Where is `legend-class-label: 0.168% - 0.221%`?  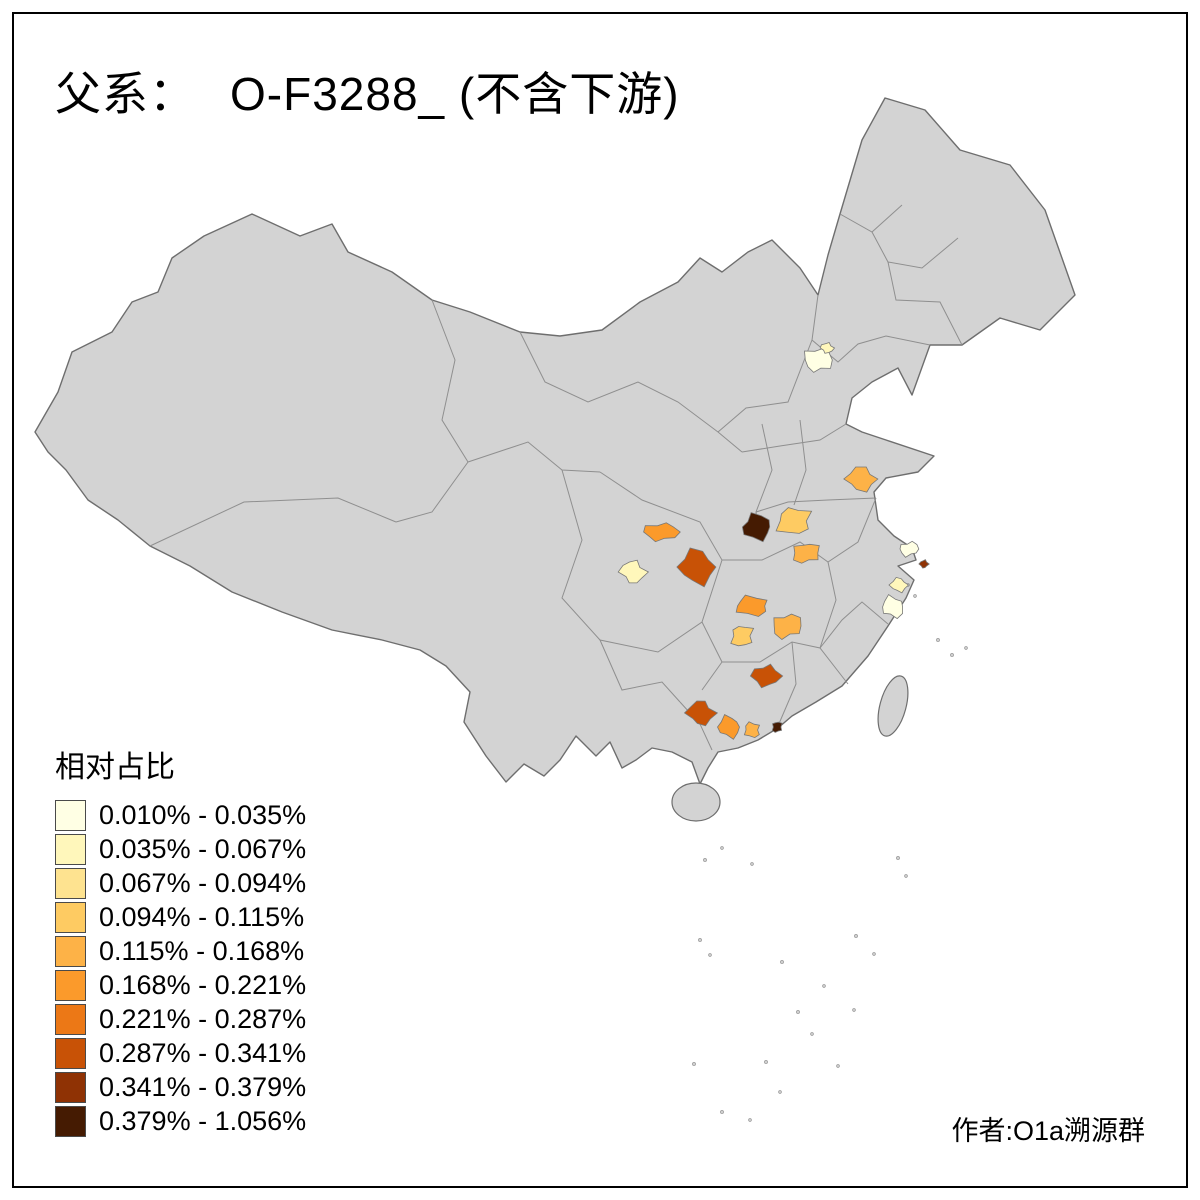 legend-class-label: 0.168% - 0.221% is located at coordinates (203, 985).